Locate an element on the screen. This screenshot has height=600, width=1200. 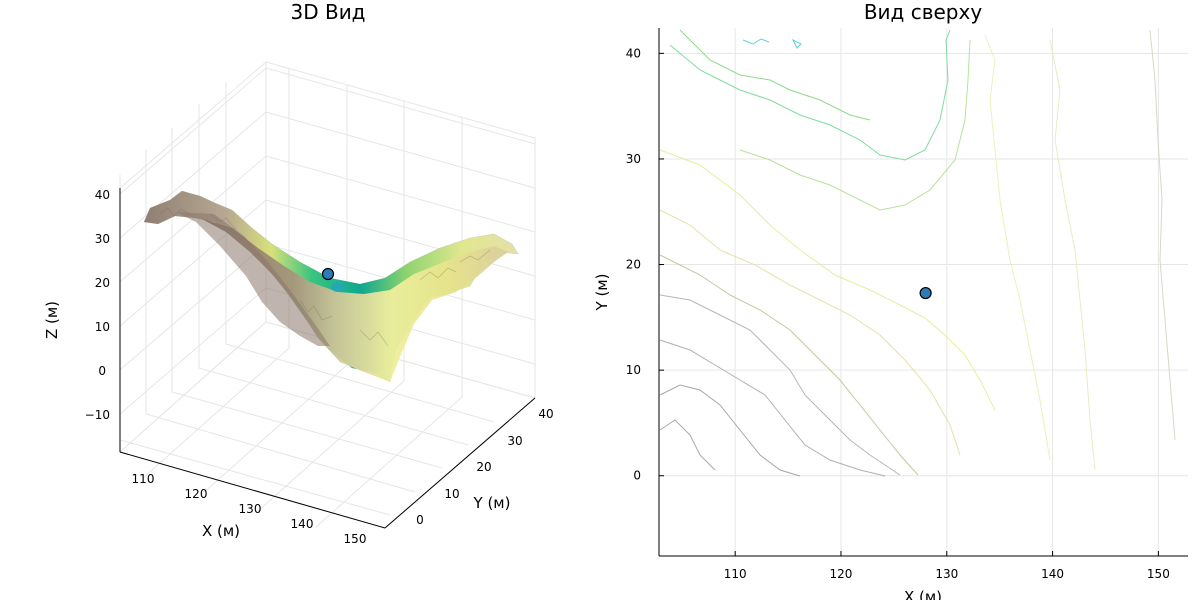
y-tick: 10 is located at coordinates (451, 494).